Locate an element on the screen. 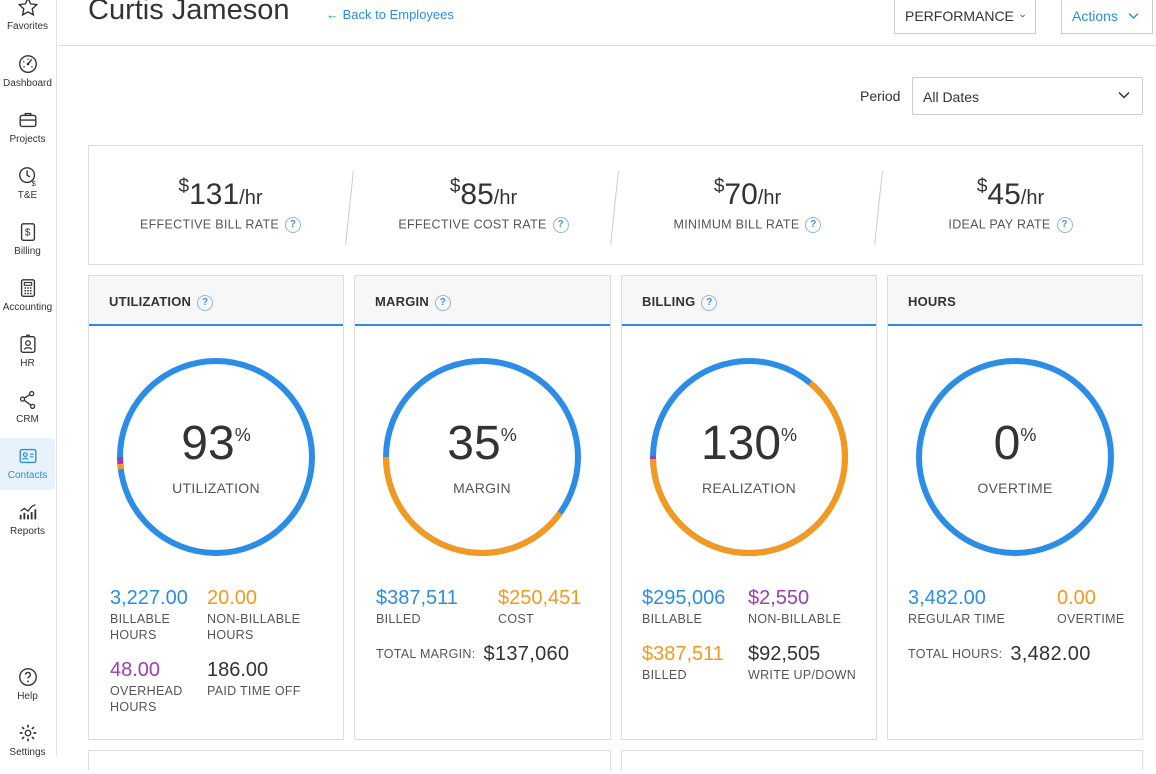 Image resolution: width=1156 pixels, height=774 pixels. gear-icon is located at coordinates (27, 733).